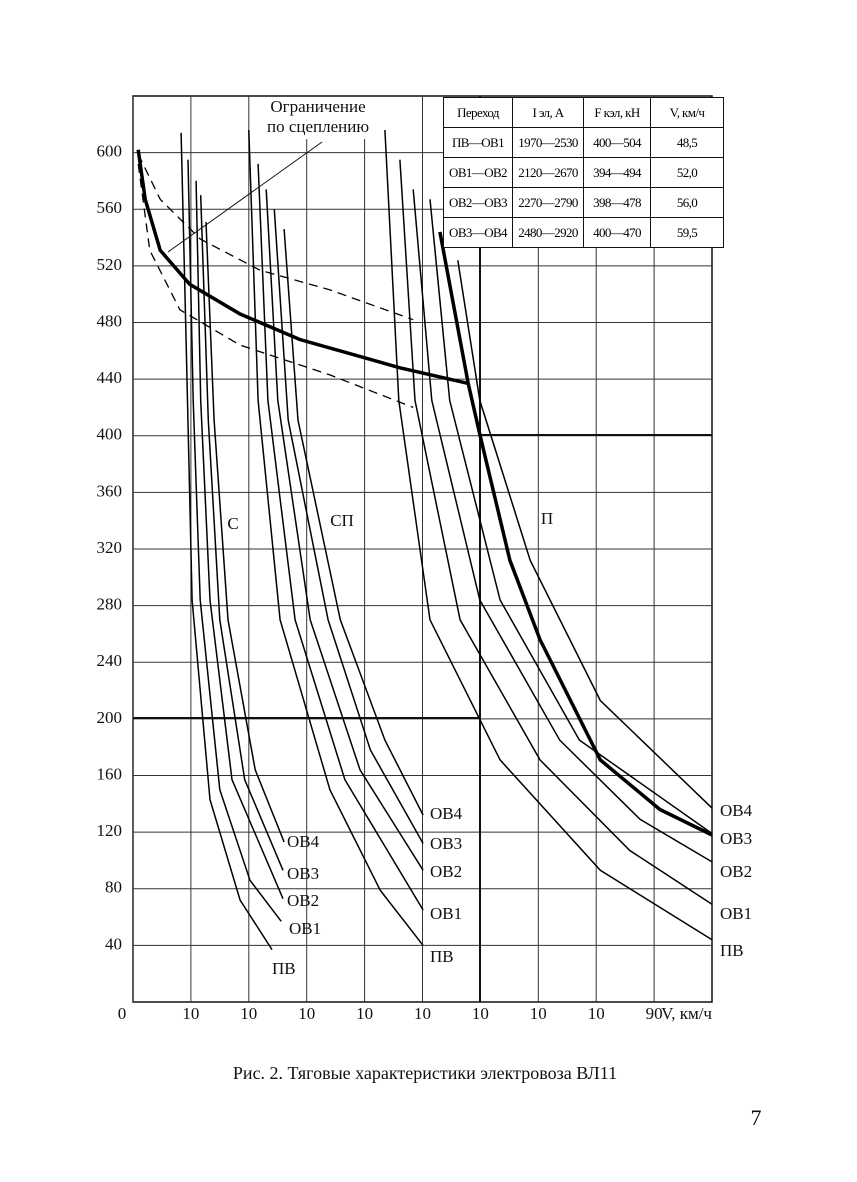 Image resolution: width=857 pixels, height=1182 pixels. What do you see at coordinates (110, 490) in the screenshot?
I see `y-tick-label: 360` at bounding box center [110, 490].